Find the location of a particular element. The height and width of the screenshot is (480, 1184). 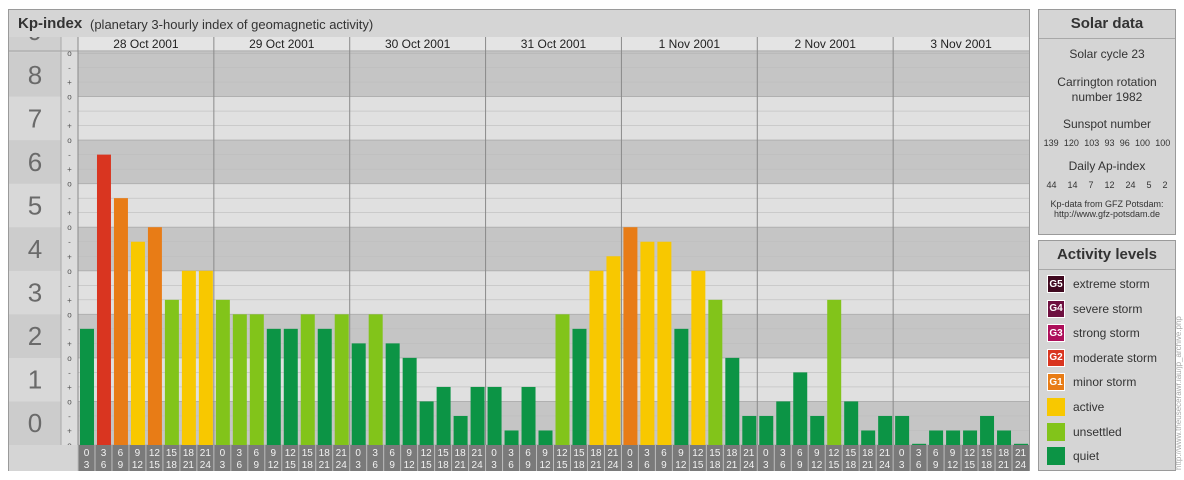

y-tick-label: 5 is located at coordinates (35, 205).